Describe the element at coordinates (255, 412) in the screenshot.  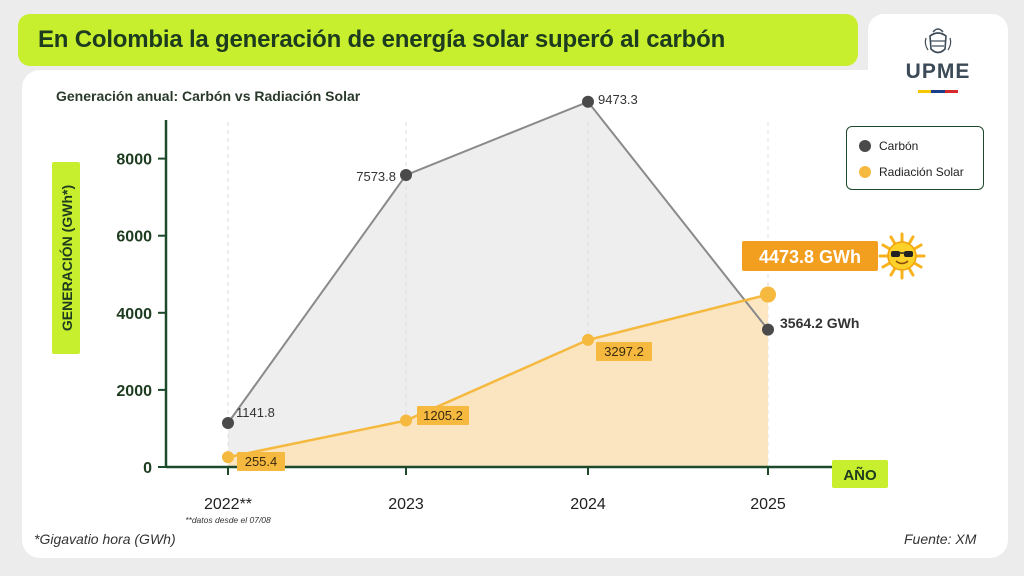
I see `coal-data-label: 1141.8` at that location.